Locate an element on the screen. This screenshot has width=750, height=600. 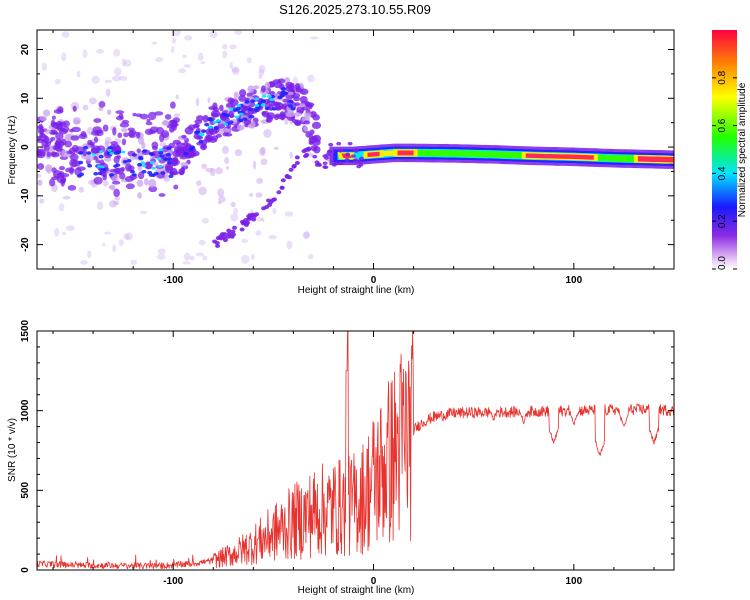
rising-branch-peak is located at coordinates (264, 96).